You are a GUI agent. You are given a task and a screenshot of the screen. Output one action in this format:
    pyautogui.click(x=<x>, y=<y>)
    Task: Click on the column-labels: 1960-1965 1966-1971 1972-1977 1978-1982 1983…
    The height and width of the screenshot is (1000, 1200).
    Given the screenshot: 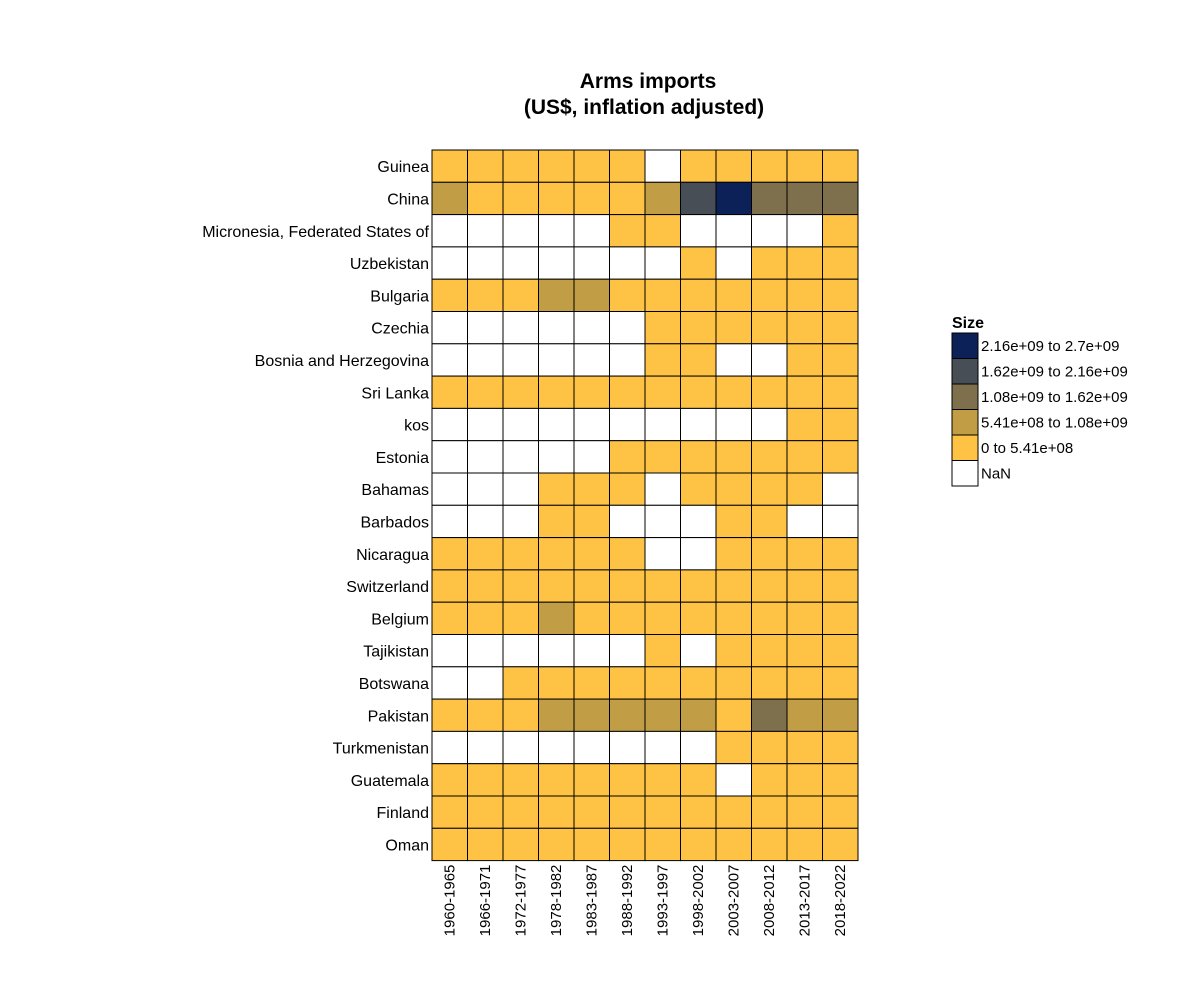 What is the action you would take?
    pyautogui.click(x=646, y=901)
    